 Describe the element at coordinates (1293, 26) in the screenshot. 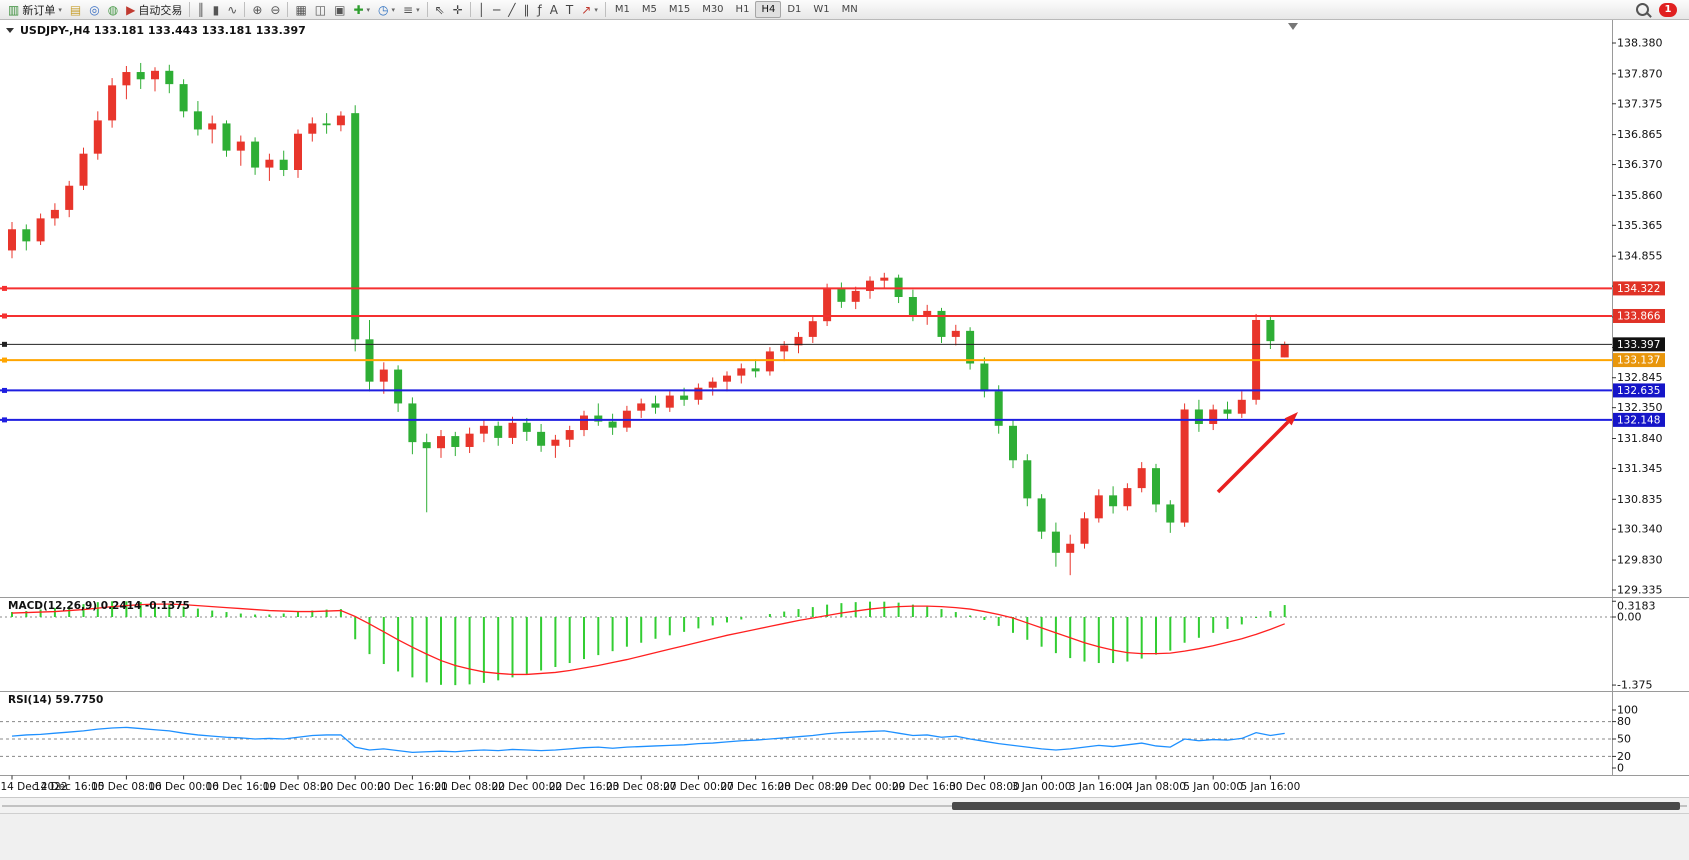

I see `chart-shift-marker` at that location.